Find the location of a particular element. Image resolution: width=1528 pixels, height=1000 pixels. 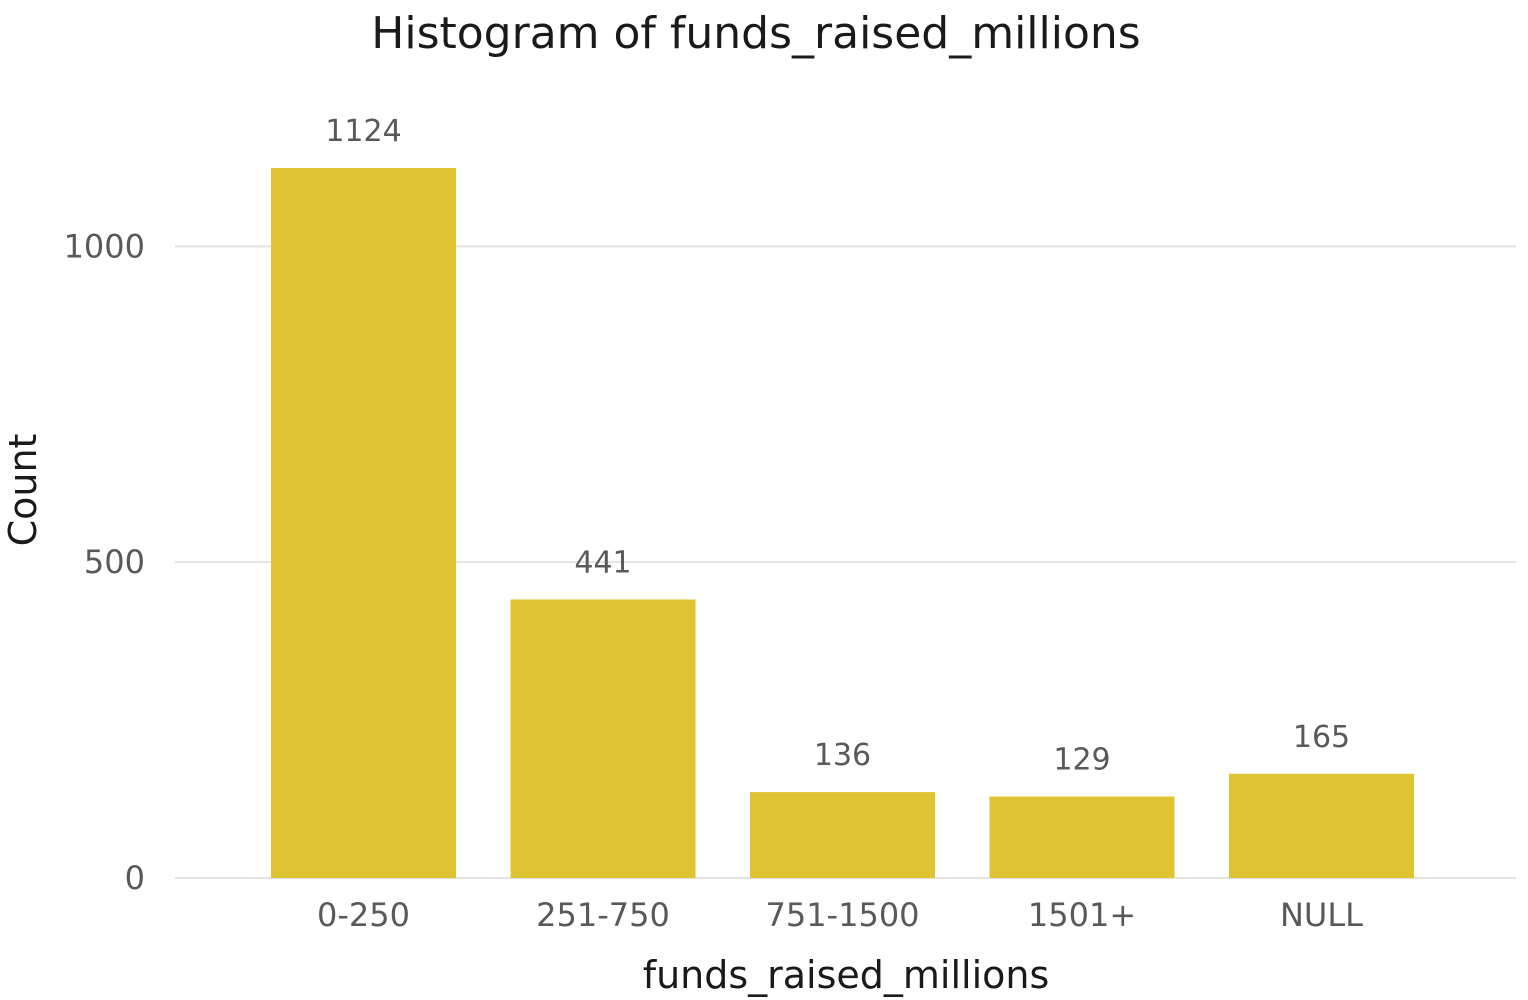

x-tick-label: 1501+ is located at coordinates (1082, 915).